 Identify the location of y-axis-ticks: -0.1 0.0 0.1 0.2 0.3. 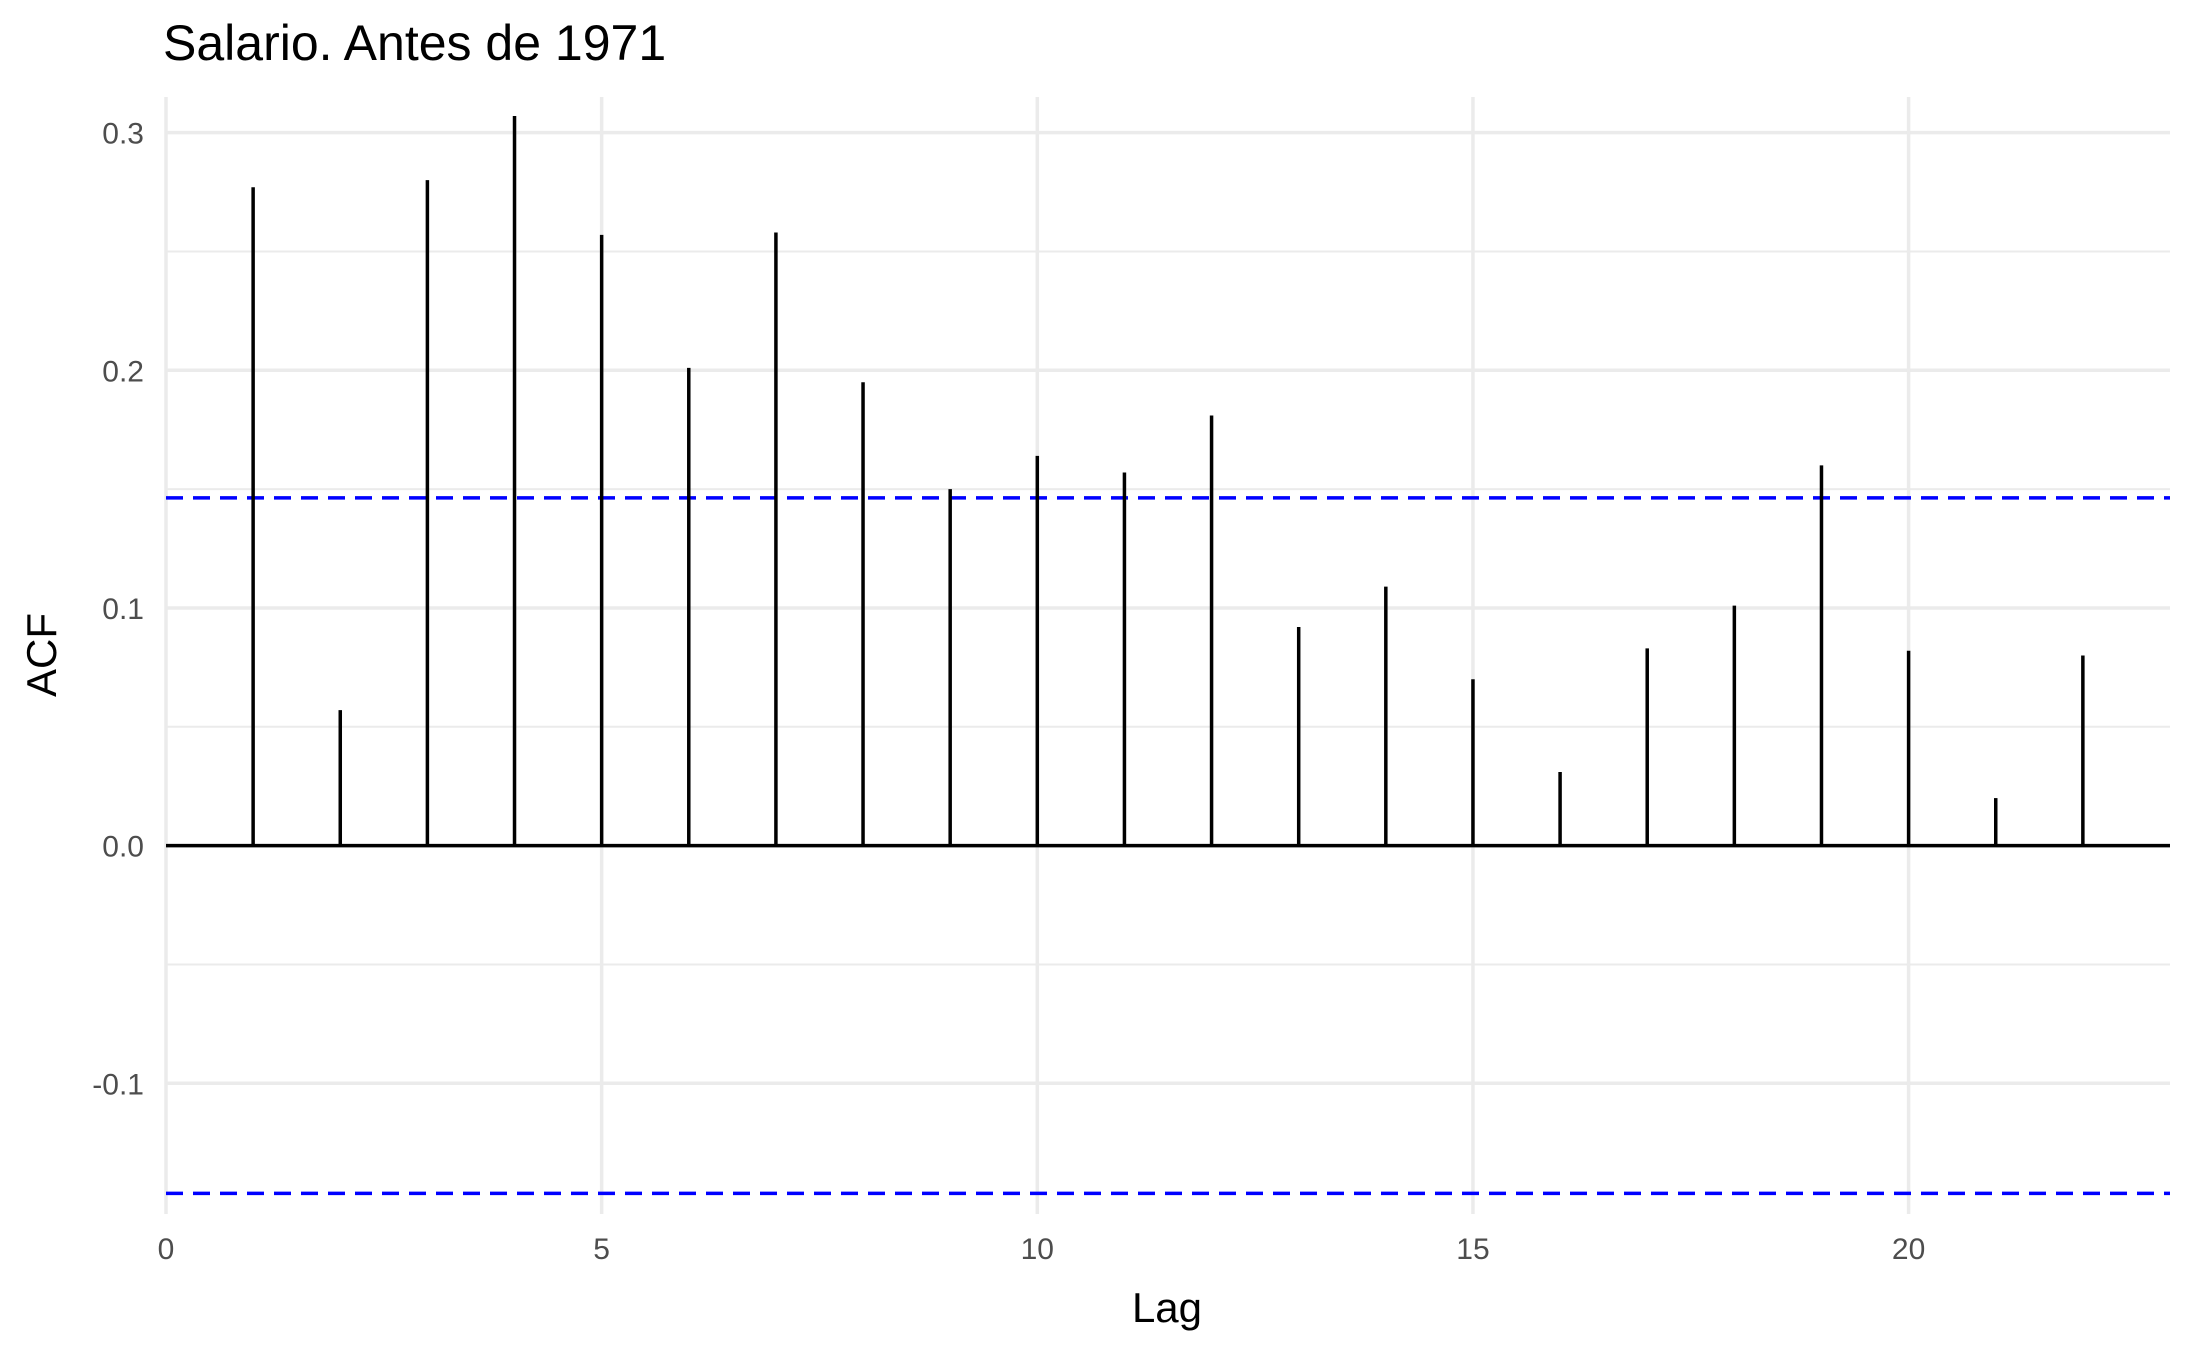
(118, 610).